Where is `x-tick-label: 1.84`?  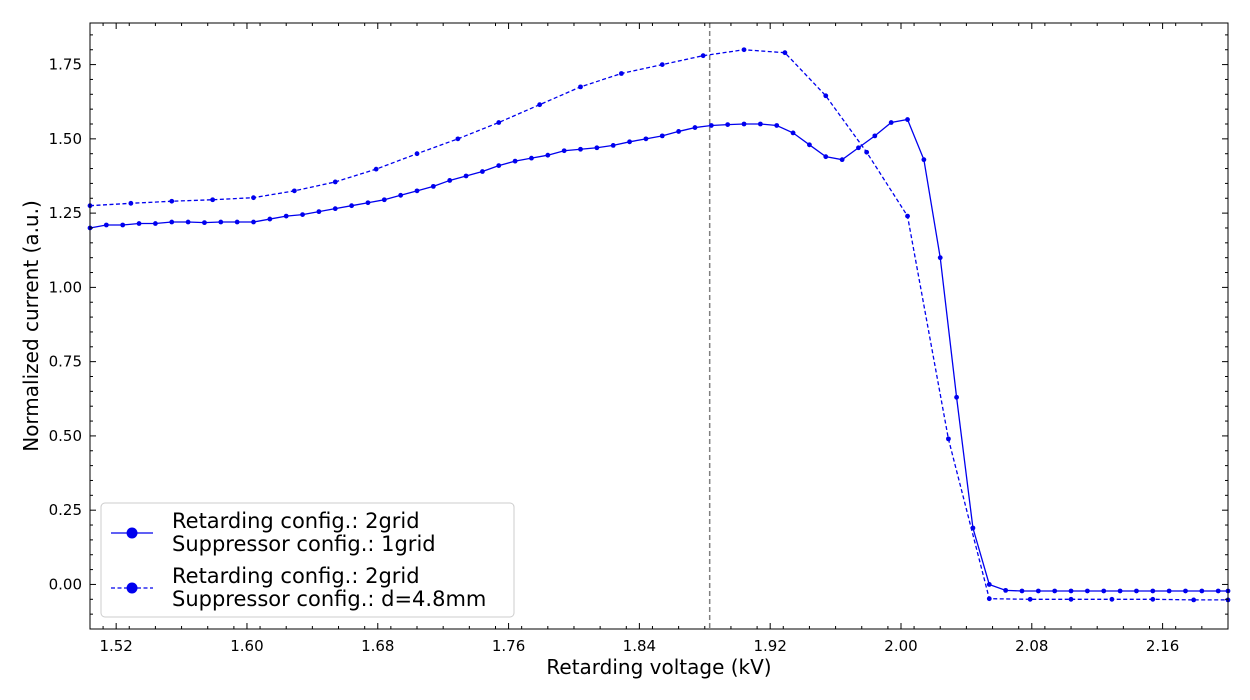
x-tick-label: 1.84 is located at coordinates (639, 646).